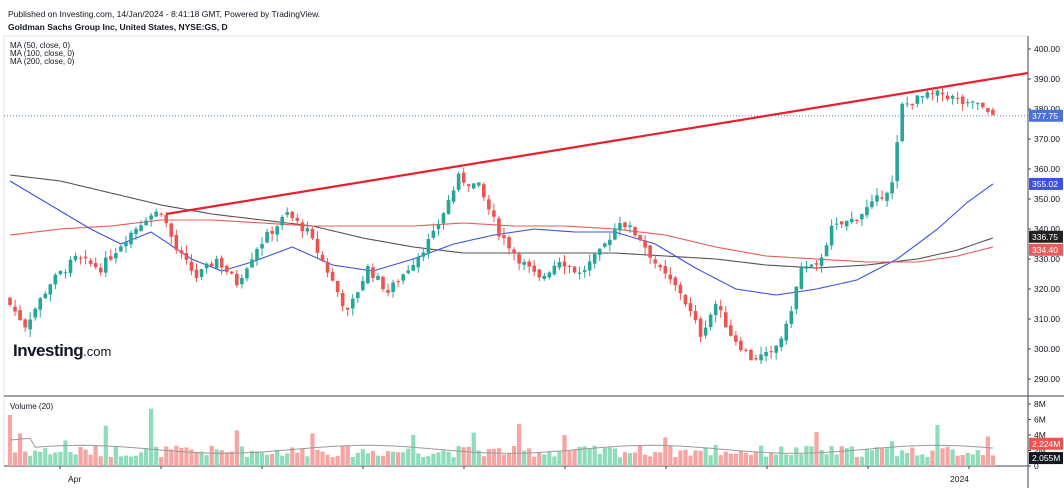 Image resolution: width=1064 pixels, height=488 pixels. I want to click on ma100-line, so click(501, 241).